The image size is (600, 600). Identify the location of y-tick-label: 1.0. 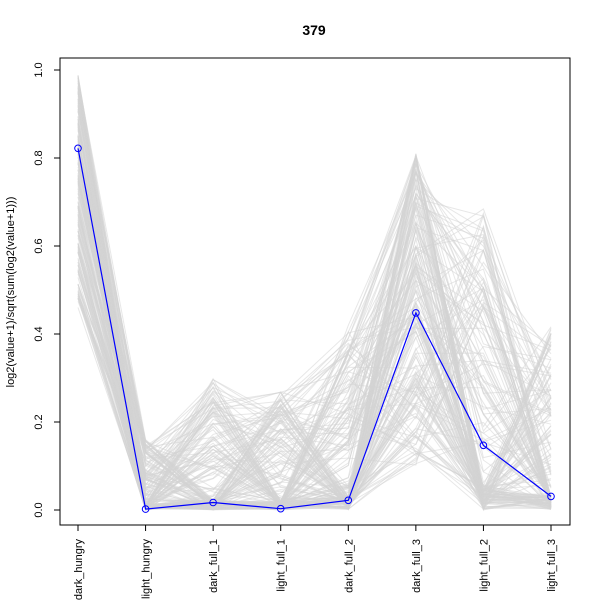
(39, 69).